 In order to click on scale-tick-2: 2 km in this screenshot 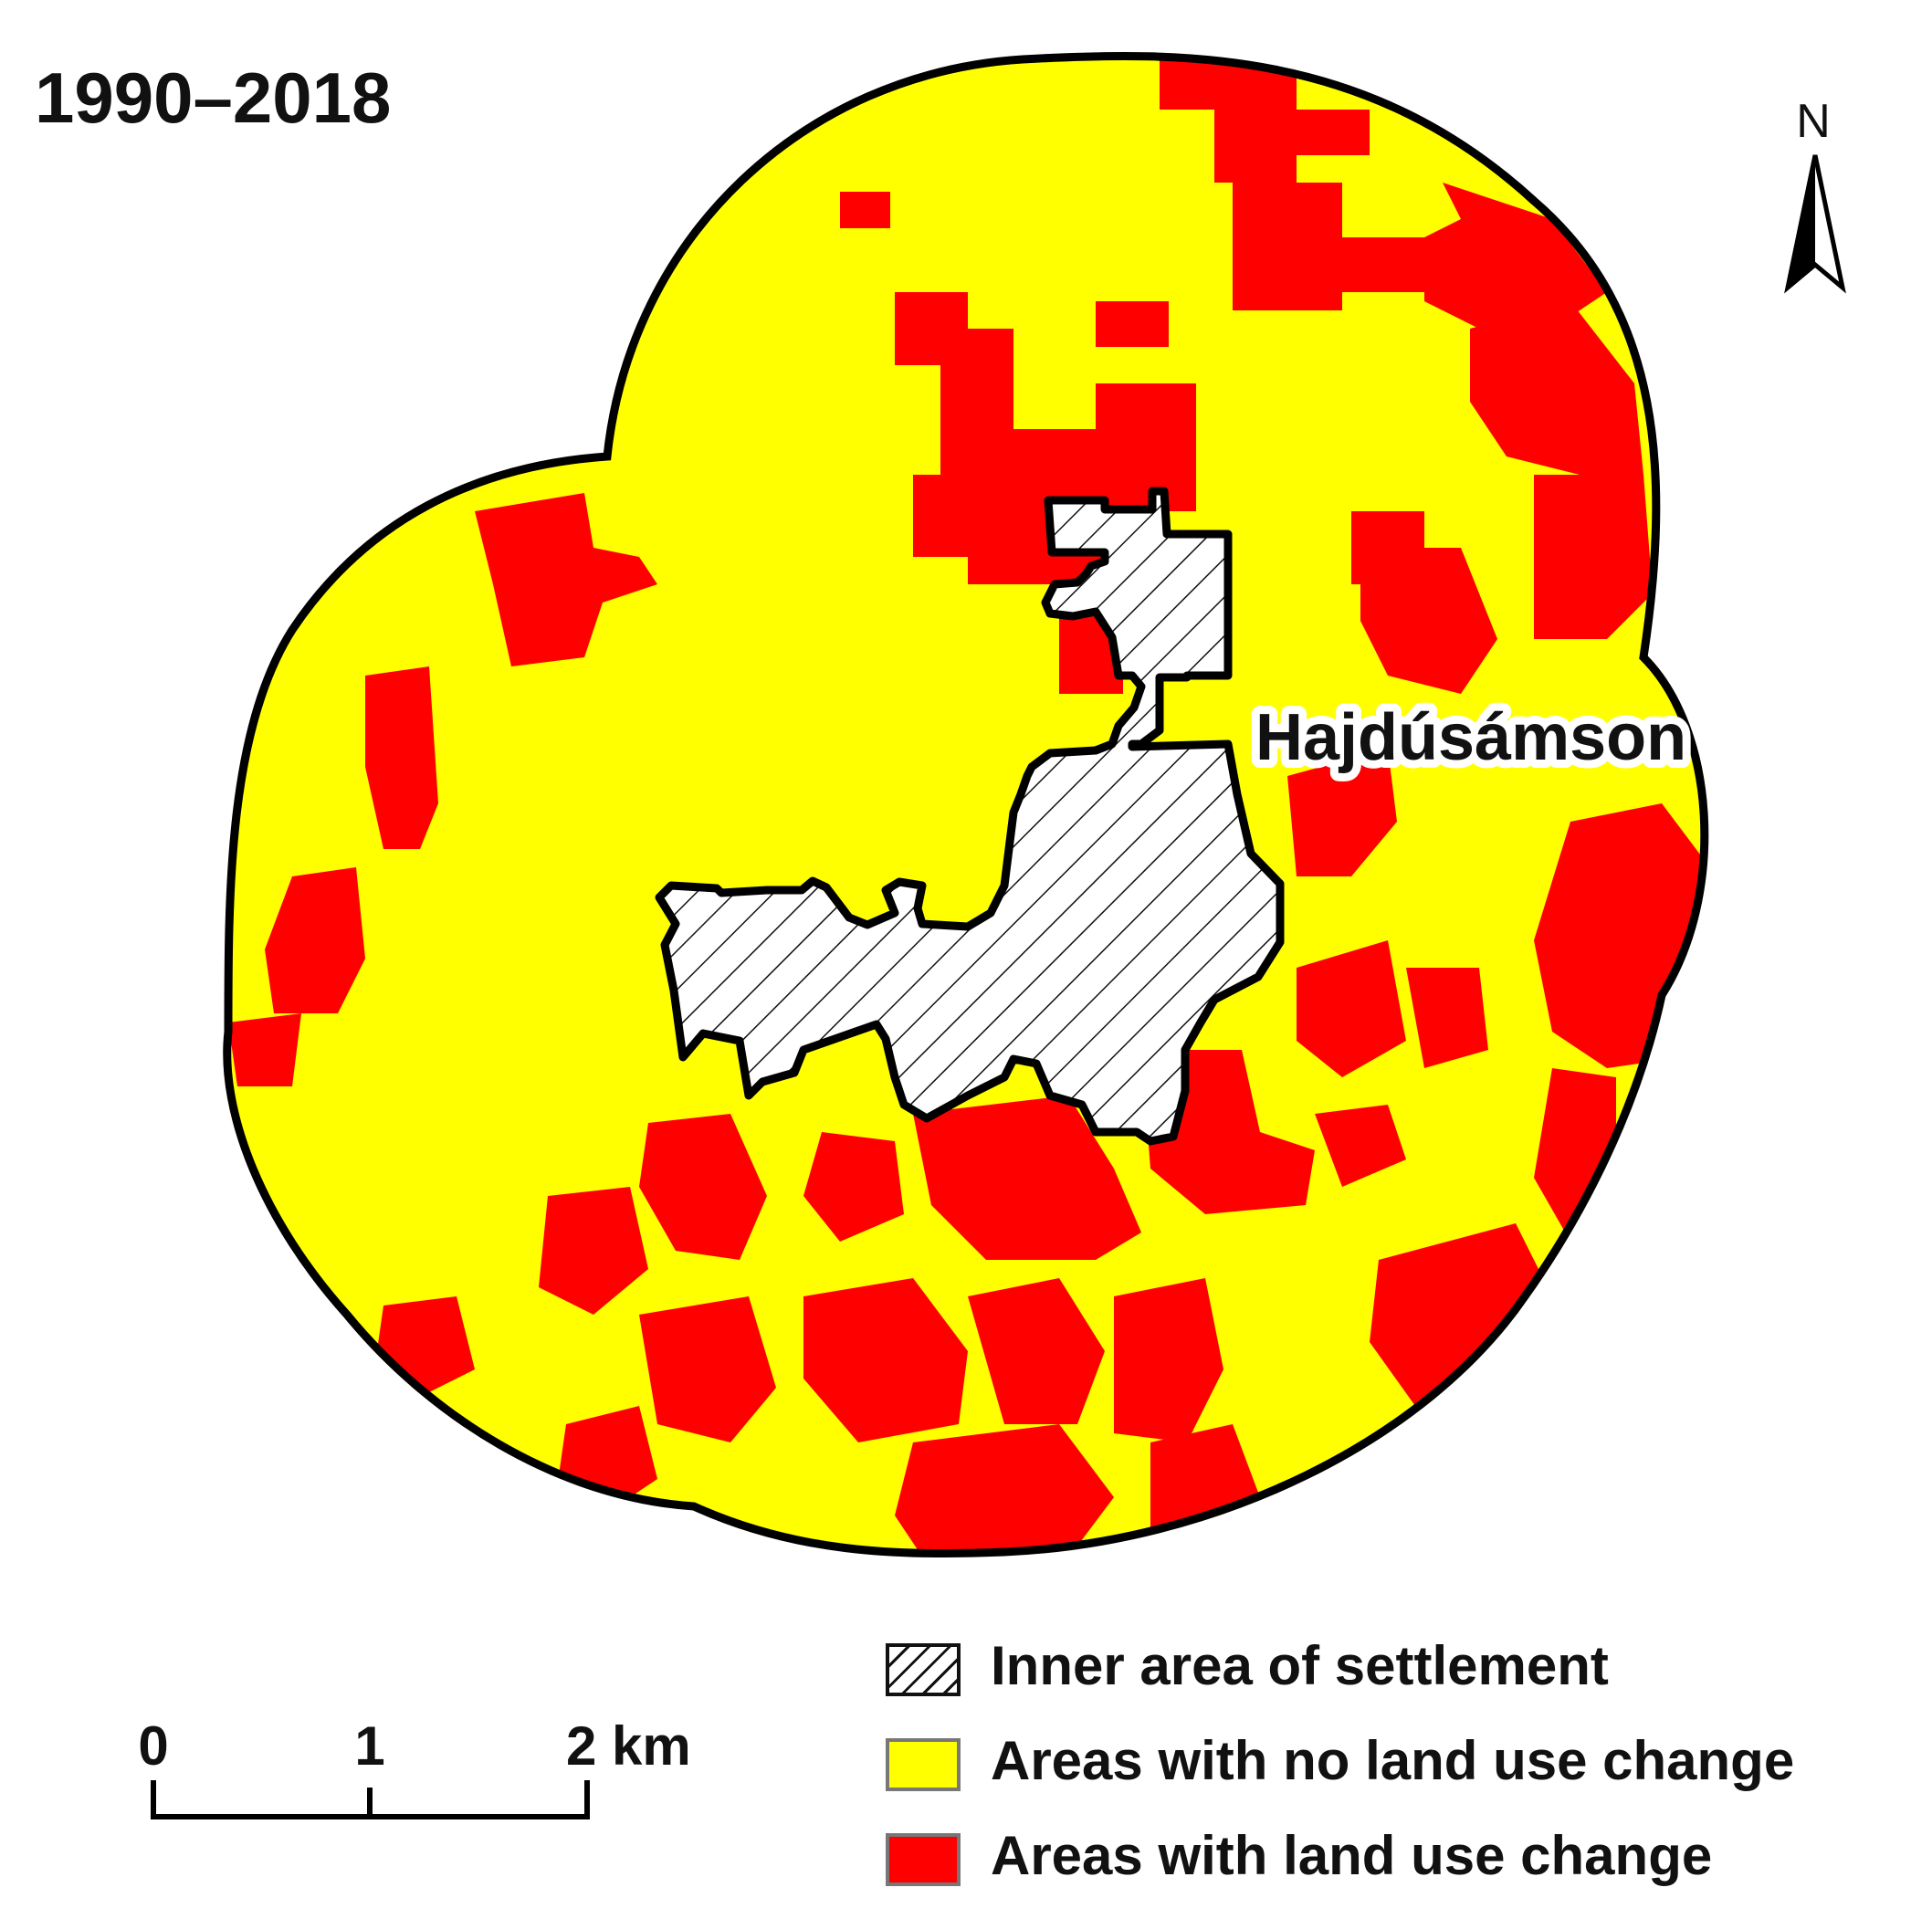, I will do `click(628, 1746)`.